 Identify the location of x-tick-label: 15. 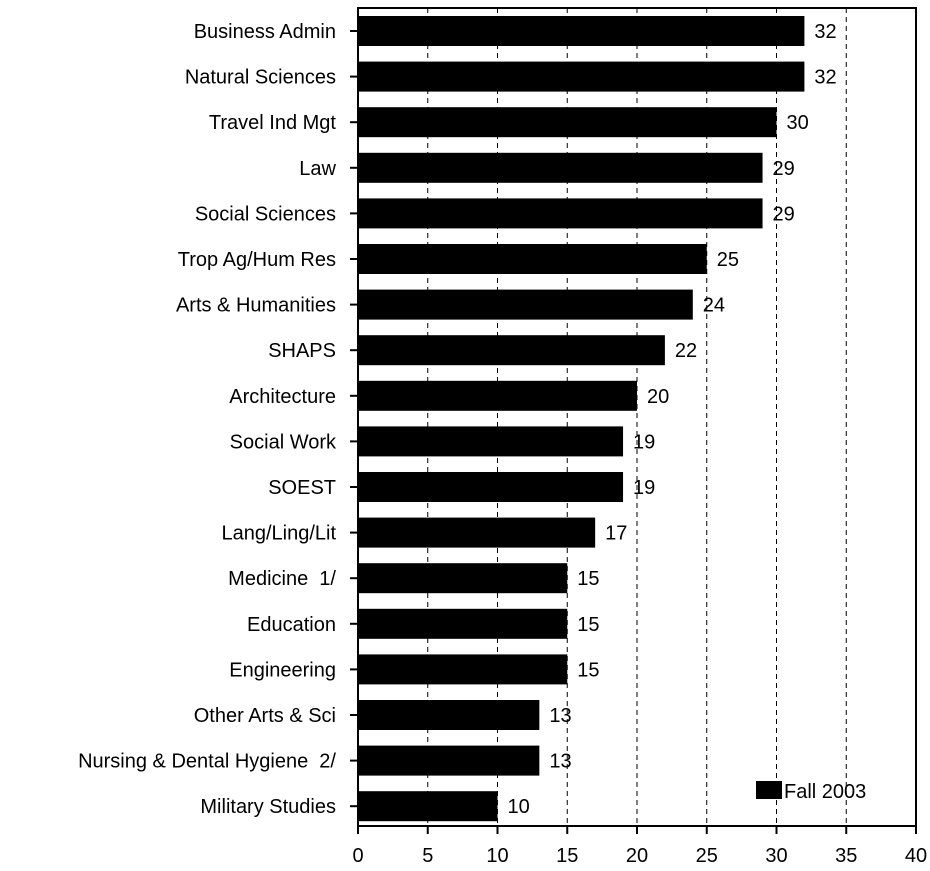
(567, 856).